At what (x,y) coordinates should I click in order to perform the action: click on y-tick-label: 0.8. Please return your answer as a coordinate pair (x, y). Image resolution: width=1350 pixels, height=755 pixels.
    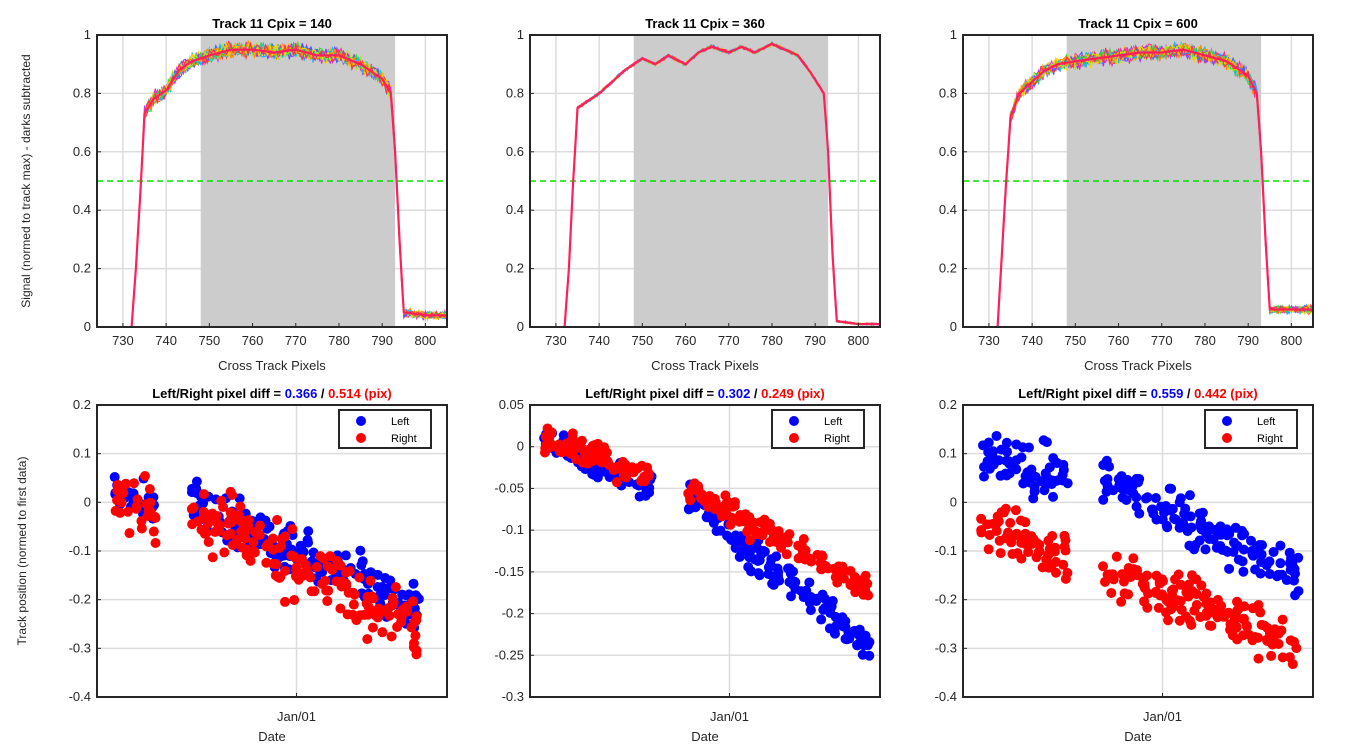
    Looking at the image, I should click on (948, 92).